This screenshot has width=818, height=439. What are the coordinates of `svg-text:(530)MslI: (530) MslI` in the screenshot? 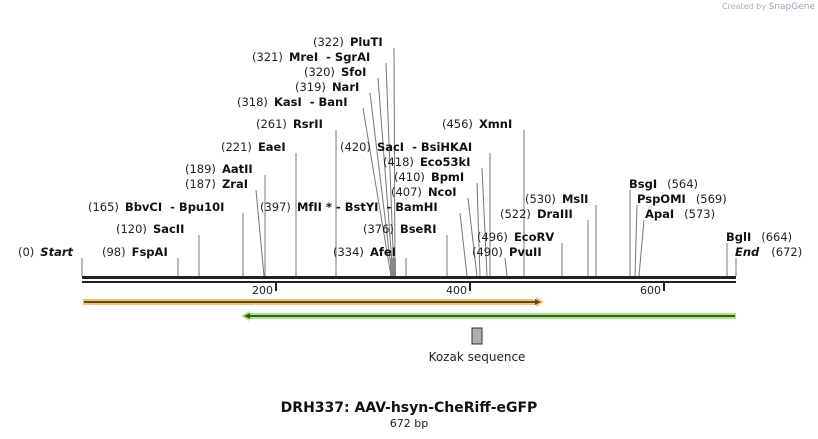 It's located at (556, 199).